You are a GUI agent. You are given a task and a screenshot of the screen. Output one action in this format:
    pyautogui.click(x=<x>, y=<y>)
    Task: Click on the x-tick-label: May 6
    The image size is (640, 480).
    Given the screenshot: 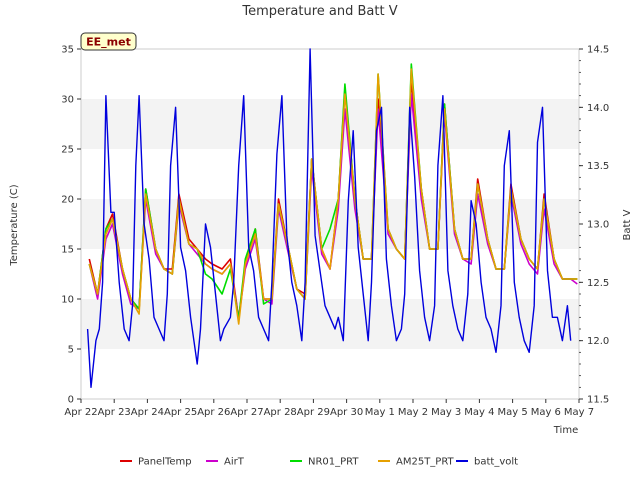 What is the action you would take?
    pyautogui.click(x=546, y=412)
    